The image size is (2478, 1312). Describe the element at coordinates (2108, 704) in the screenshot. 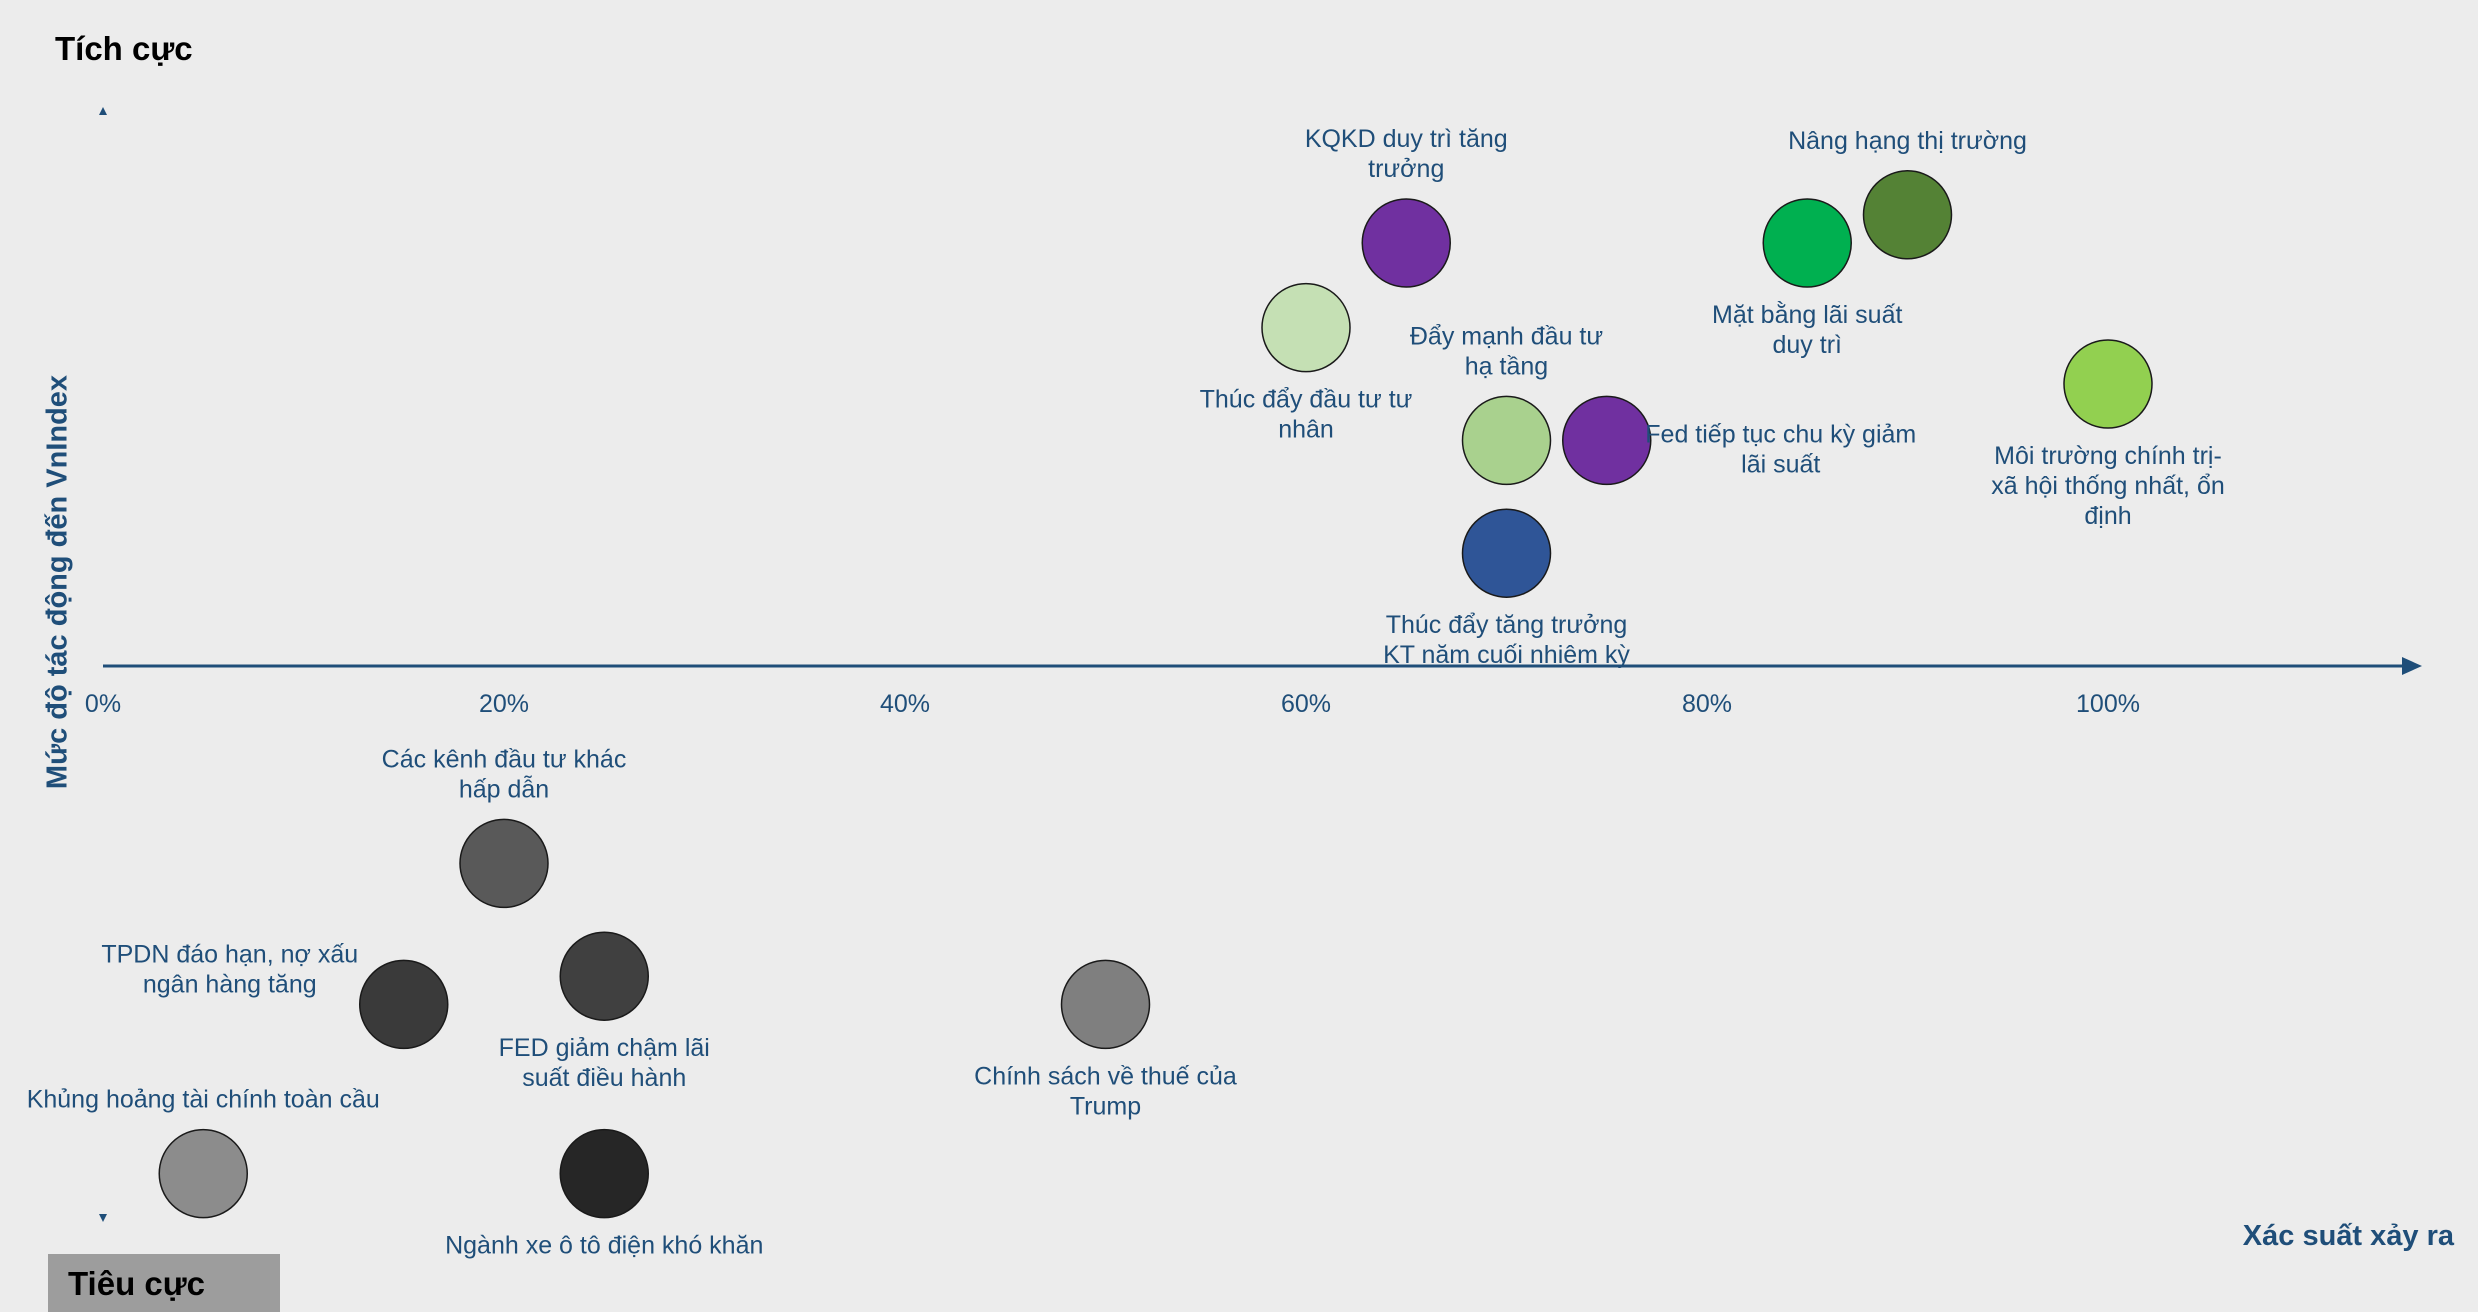

I see `x-tick-label: 100%` at that location.